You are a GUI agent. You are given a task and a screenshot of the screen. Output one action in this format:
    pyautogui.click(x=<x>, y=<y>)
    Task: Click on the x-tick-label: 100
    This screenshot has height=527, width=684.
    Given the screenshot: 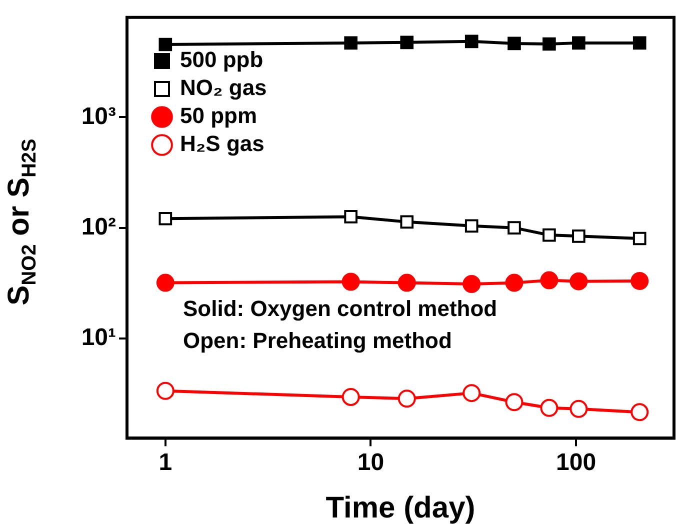 What is the action you would take?
    pyautogui.click(x=576, y=462)
    